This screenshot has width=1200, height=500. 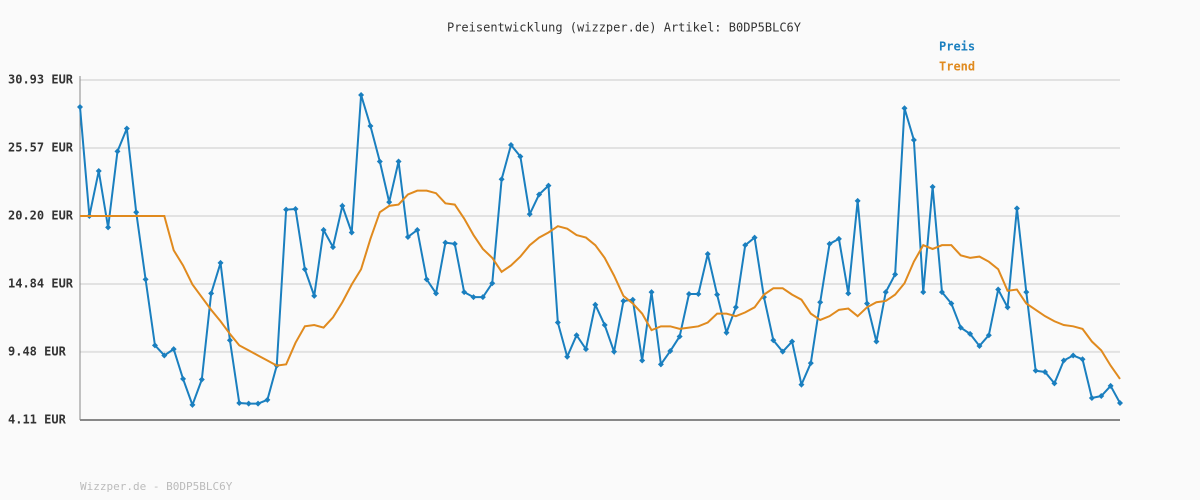 I want to click on y-tick-label: 9.48 EUR, so click(x=37, y=351).